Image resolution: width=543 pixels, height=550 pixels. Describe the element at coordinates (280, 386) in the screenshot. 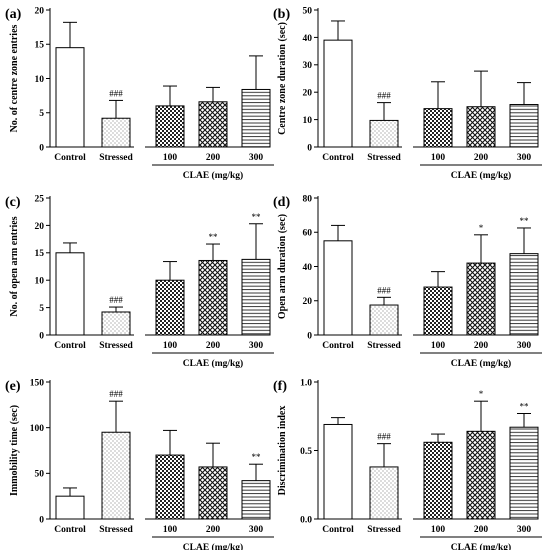

I see `panel-letter: (f)` at that location.